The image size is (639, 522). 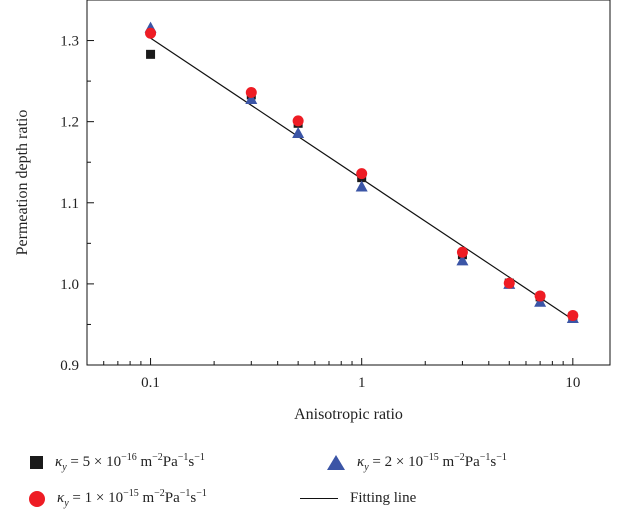 I want to click on x-tick-label: 10, so click(x=572, y=383).